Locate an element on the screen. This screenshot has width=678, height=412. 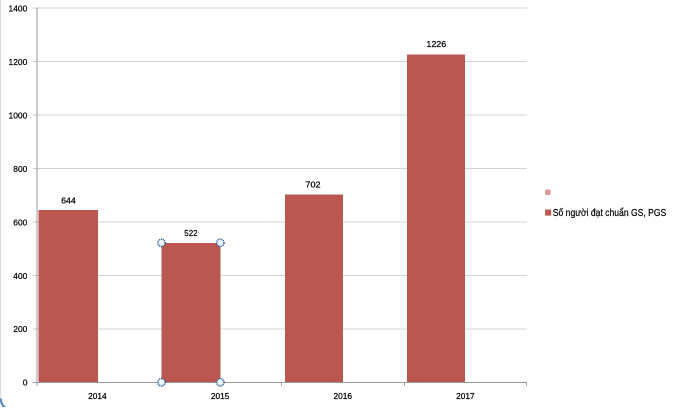
svg-text: 644 is located at coordinates (68, 201).